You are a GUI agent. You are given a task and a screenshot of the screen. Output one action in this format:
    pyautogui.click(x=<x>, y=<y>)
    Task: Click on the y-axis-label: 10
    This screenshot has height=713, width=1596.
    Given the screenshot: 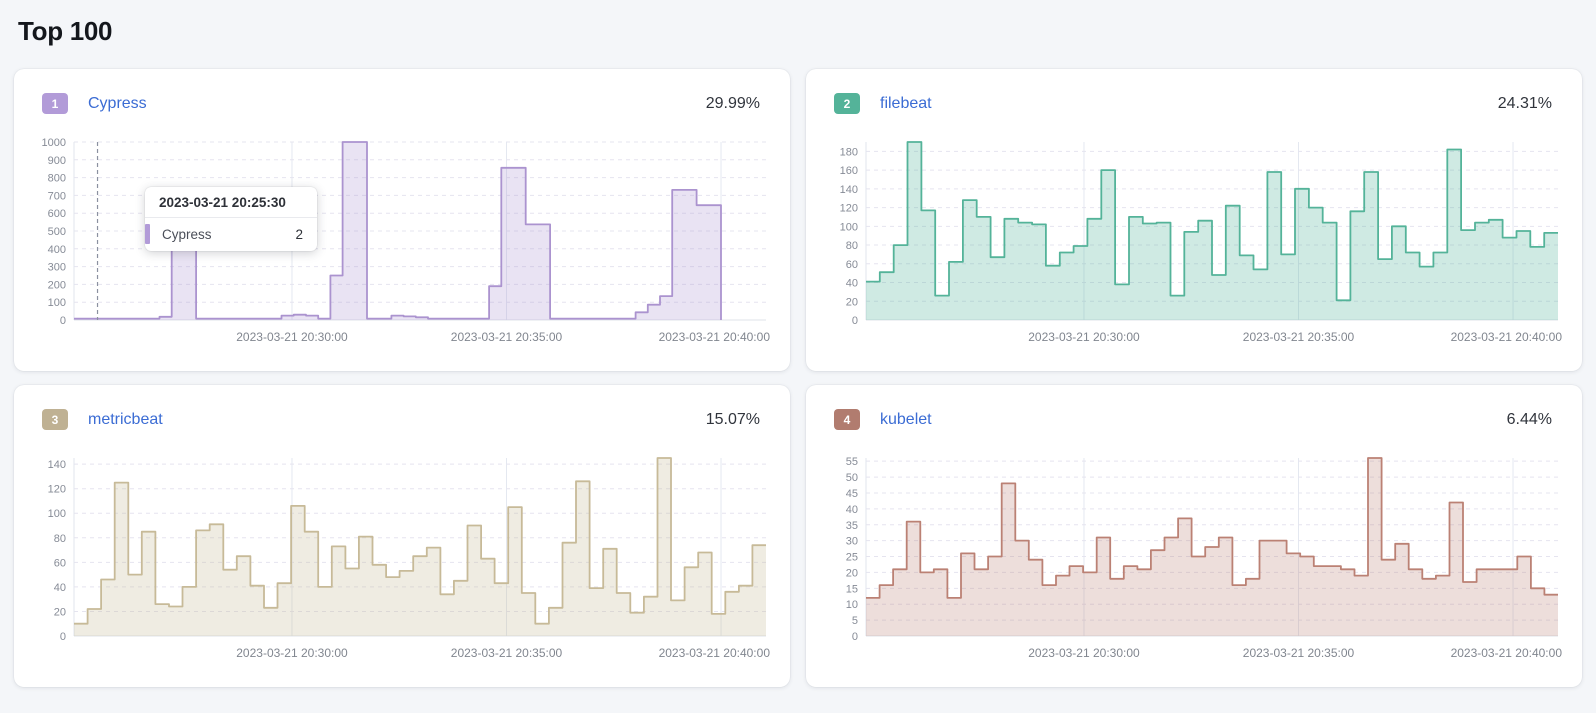 What is the action you would take?
    pyautogui.click(x=852, y=605)
    